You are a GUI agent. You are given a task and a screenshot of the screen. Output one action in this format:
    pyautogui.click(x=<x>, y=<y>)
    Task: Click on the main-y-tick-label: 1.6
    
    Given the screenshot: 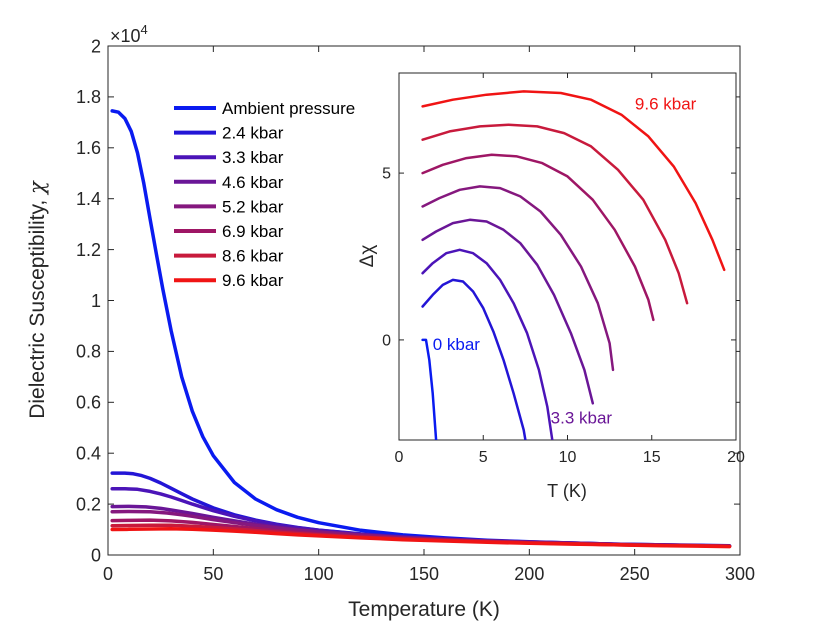 What is the action you would take?
    pyautogui.click(x=88, y=148)
    